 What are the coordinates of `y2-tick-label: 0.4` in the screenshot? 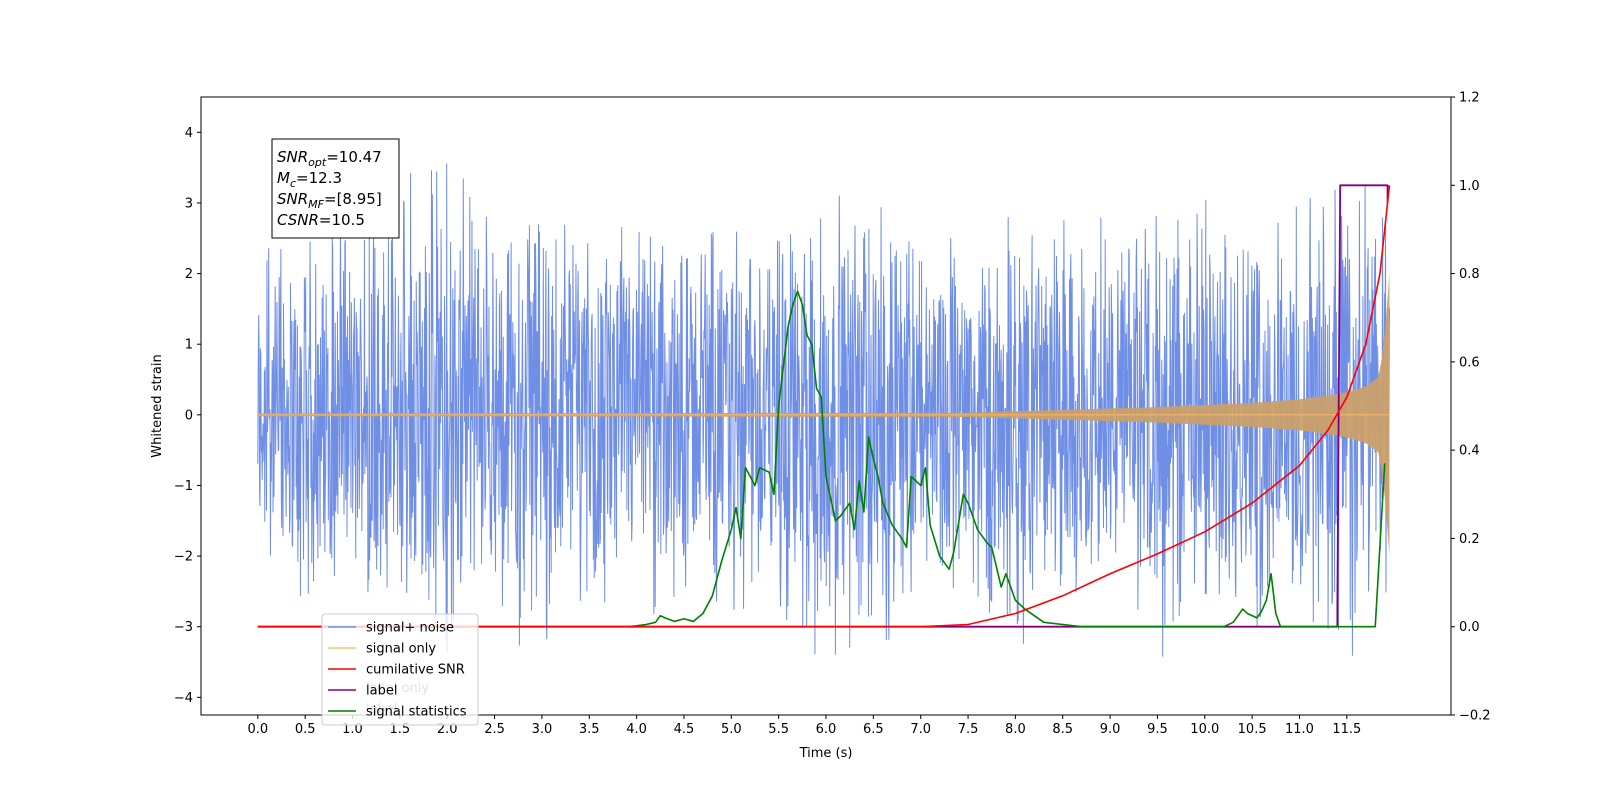 It's located at (1469, 451).